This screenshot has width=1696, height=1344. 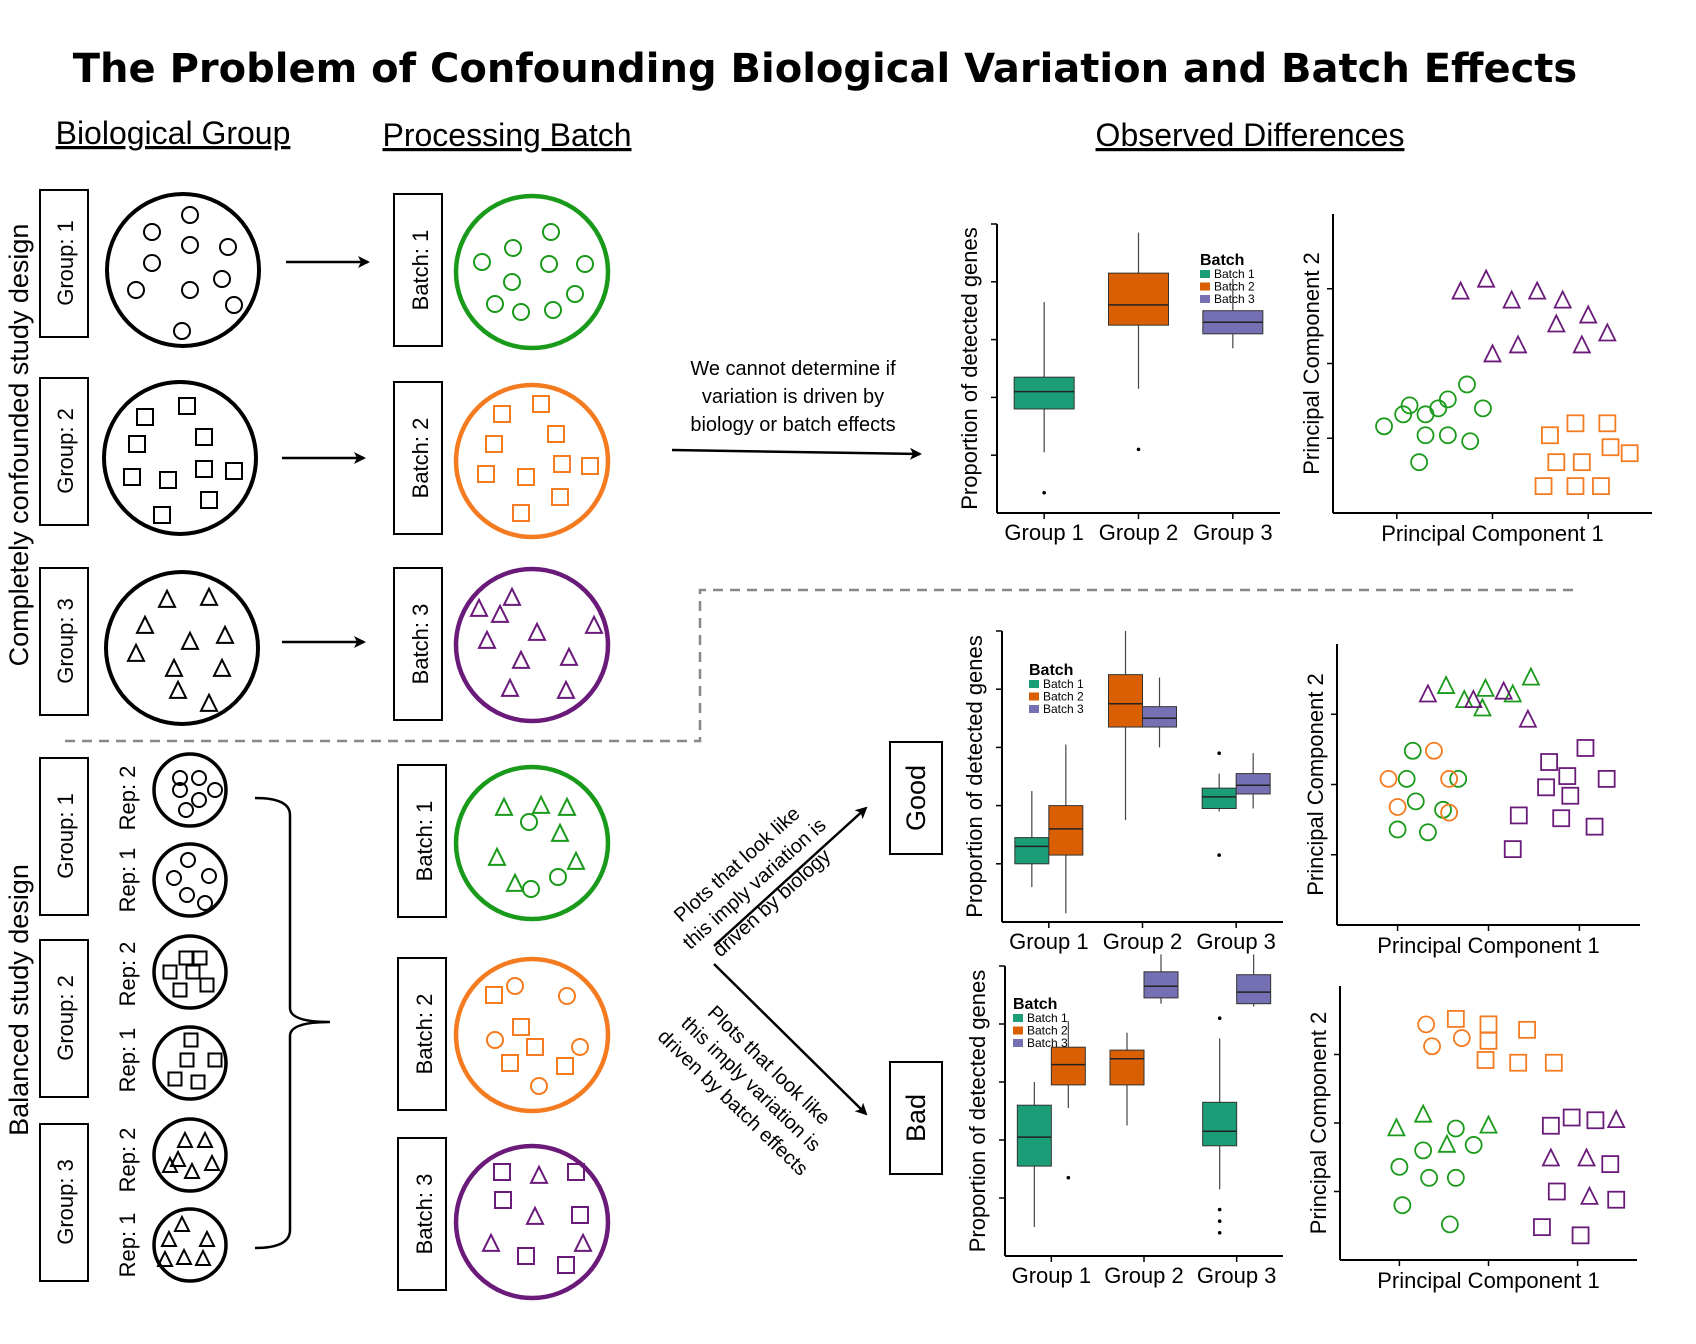 I want to click on legend-swatch, so click(x=1018, y=1030).